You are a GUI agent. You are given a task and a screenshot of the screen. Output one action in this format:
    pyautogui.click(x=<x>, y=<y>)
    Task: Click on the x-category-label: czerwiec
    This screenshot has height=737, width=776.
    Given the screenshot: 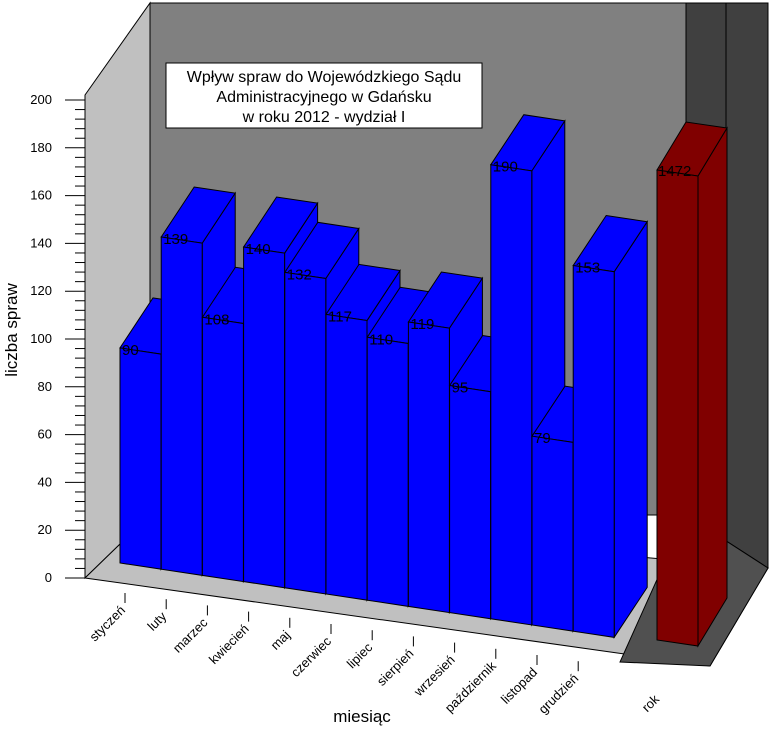 What is the action you would take?
    pyautogui.click(x=311, y=656)
    